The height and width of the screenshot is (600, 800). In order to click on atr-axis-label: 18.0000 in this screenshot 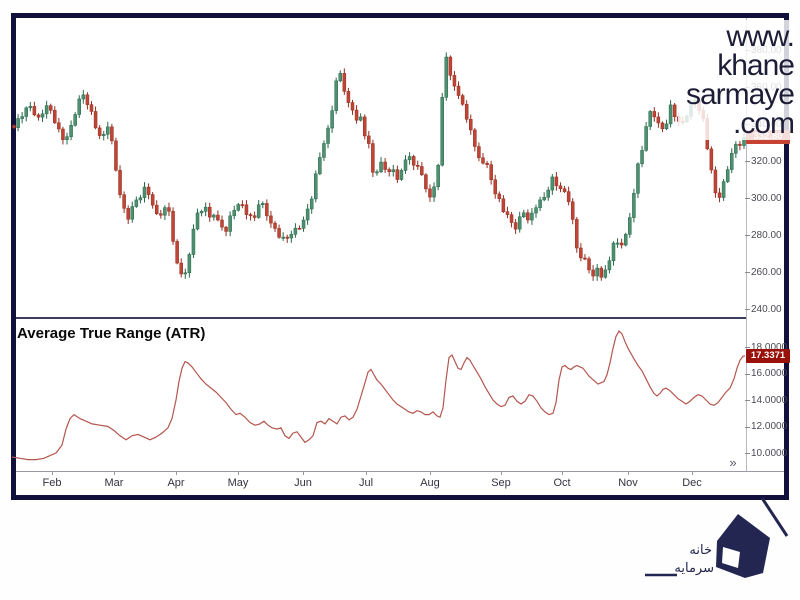, I will do `click(769, 347)`.